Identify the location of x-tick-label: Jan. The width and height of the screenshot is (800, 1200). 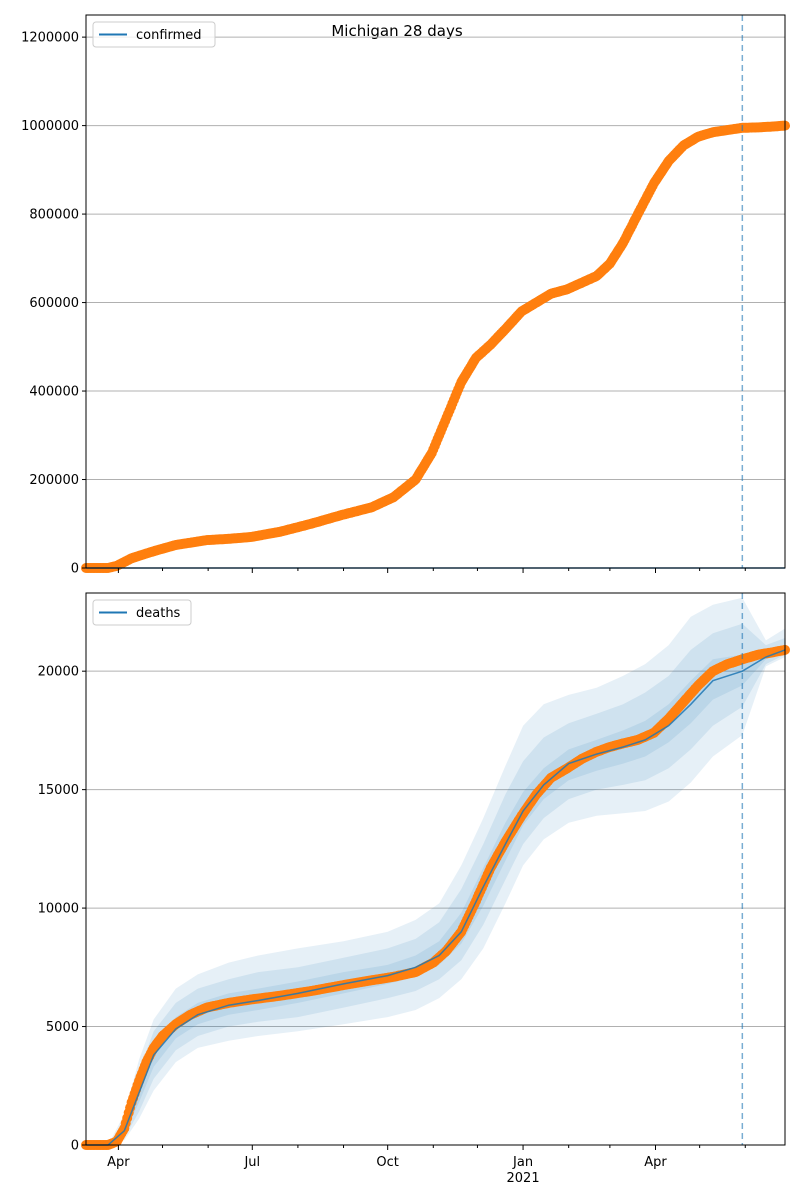
(522, 1162).